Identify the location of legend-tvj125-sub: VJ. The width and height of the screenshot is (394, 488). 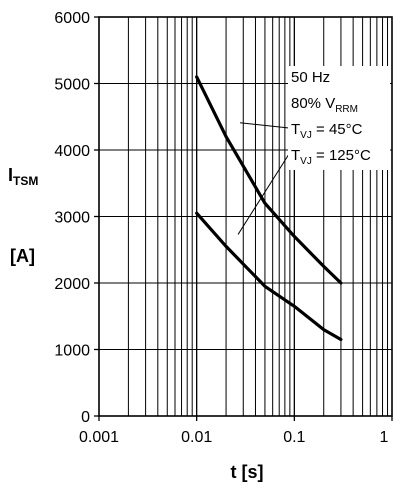
(306, 161).